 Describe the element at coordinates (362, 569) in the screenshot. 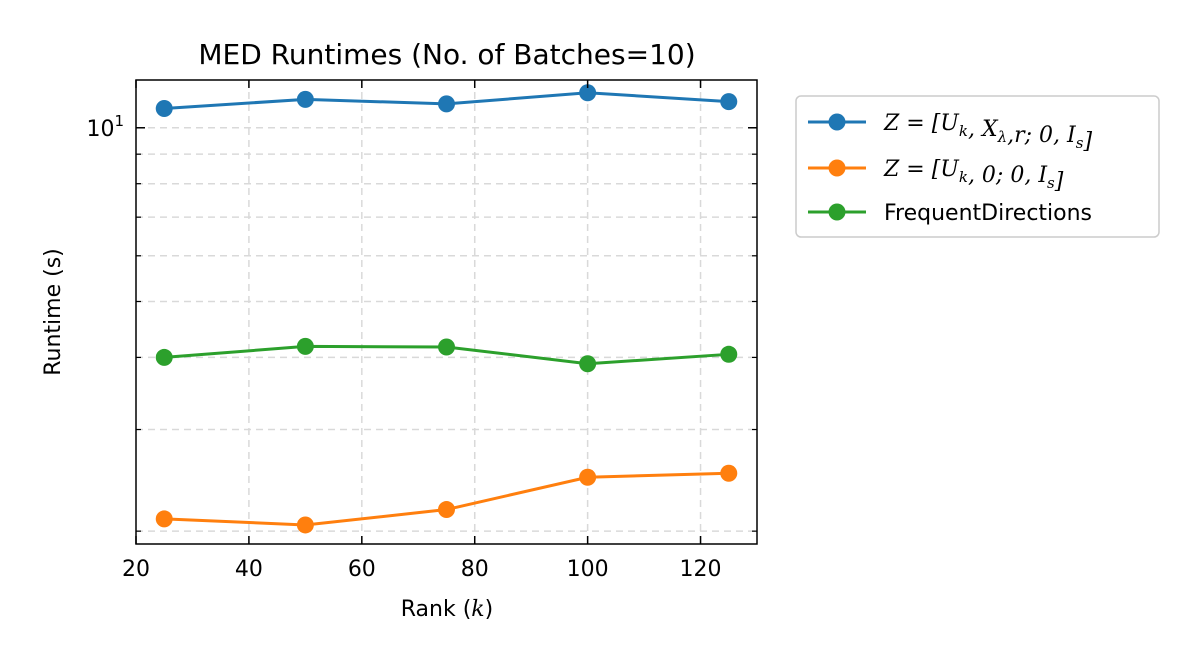

I see `x-tick-label: 60` at that location.